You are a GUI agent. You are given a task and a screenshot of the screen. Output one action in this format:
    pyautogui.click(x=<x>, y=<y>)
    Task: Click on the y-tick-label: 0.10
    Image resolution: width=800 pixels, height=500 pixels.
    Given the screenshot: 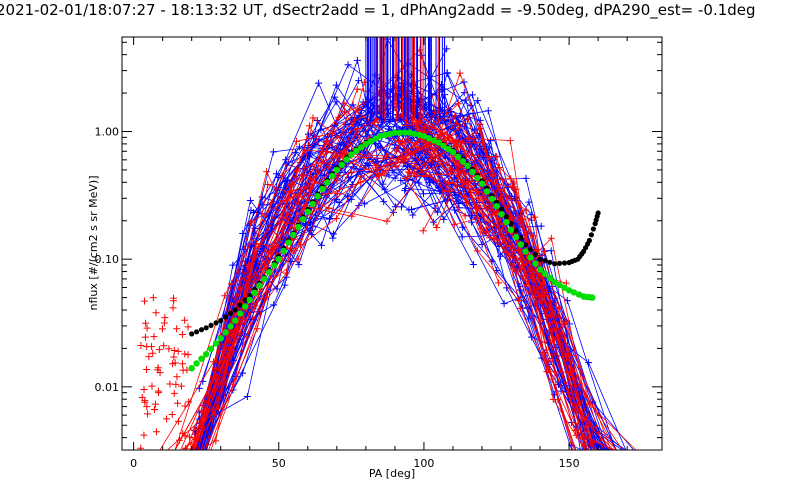 What is the action you would take?
    pyautogui.click(x=107, y=259)
    